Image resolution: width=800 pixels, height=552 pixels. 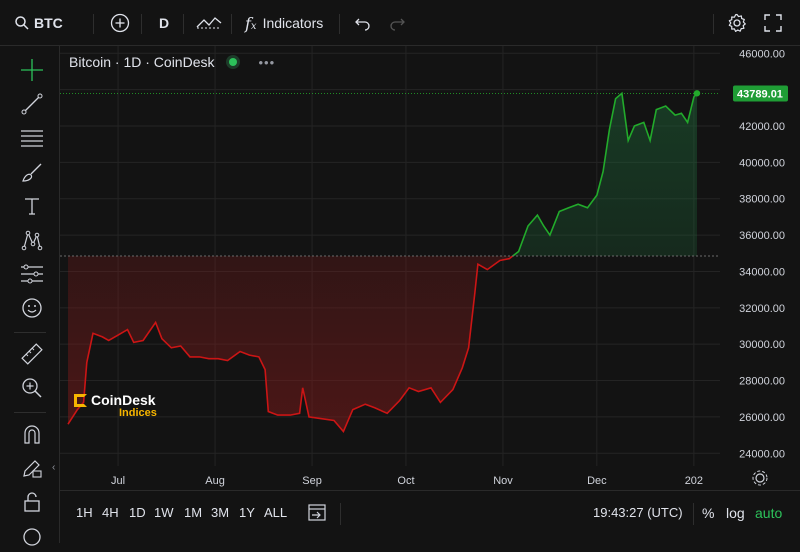 I want to click on auto-toggle: auto, so click(x=769, y=513).